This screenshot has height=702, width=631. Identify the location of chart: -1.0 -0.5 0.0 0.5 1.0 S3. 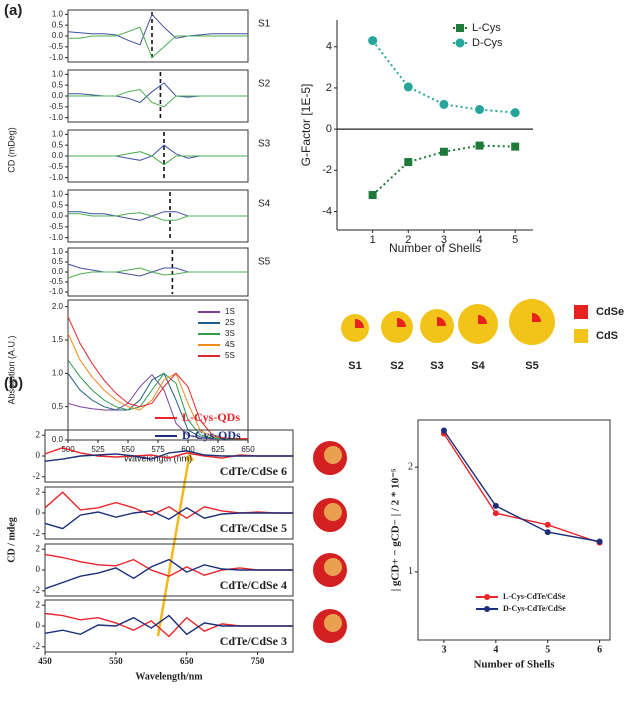
(160, 156).